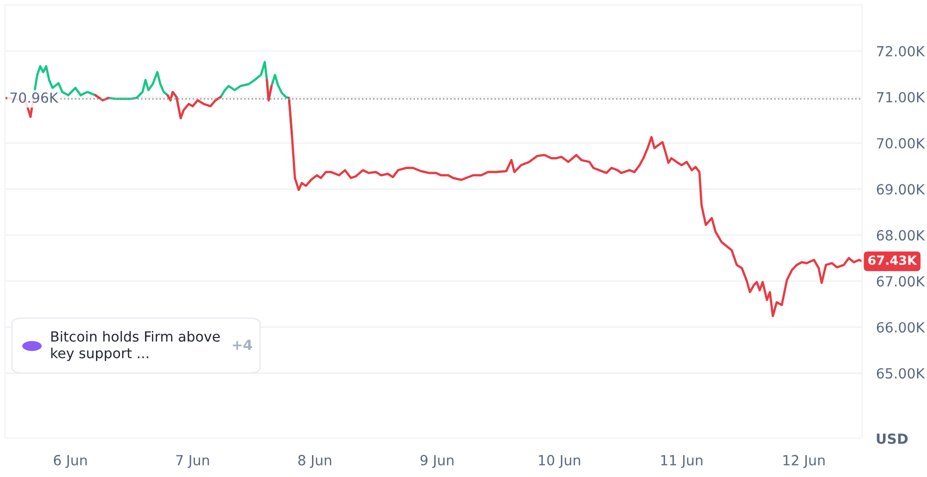 The image size is (927, 477). I want to click on annotation: 67.43K, so click(893, 260).